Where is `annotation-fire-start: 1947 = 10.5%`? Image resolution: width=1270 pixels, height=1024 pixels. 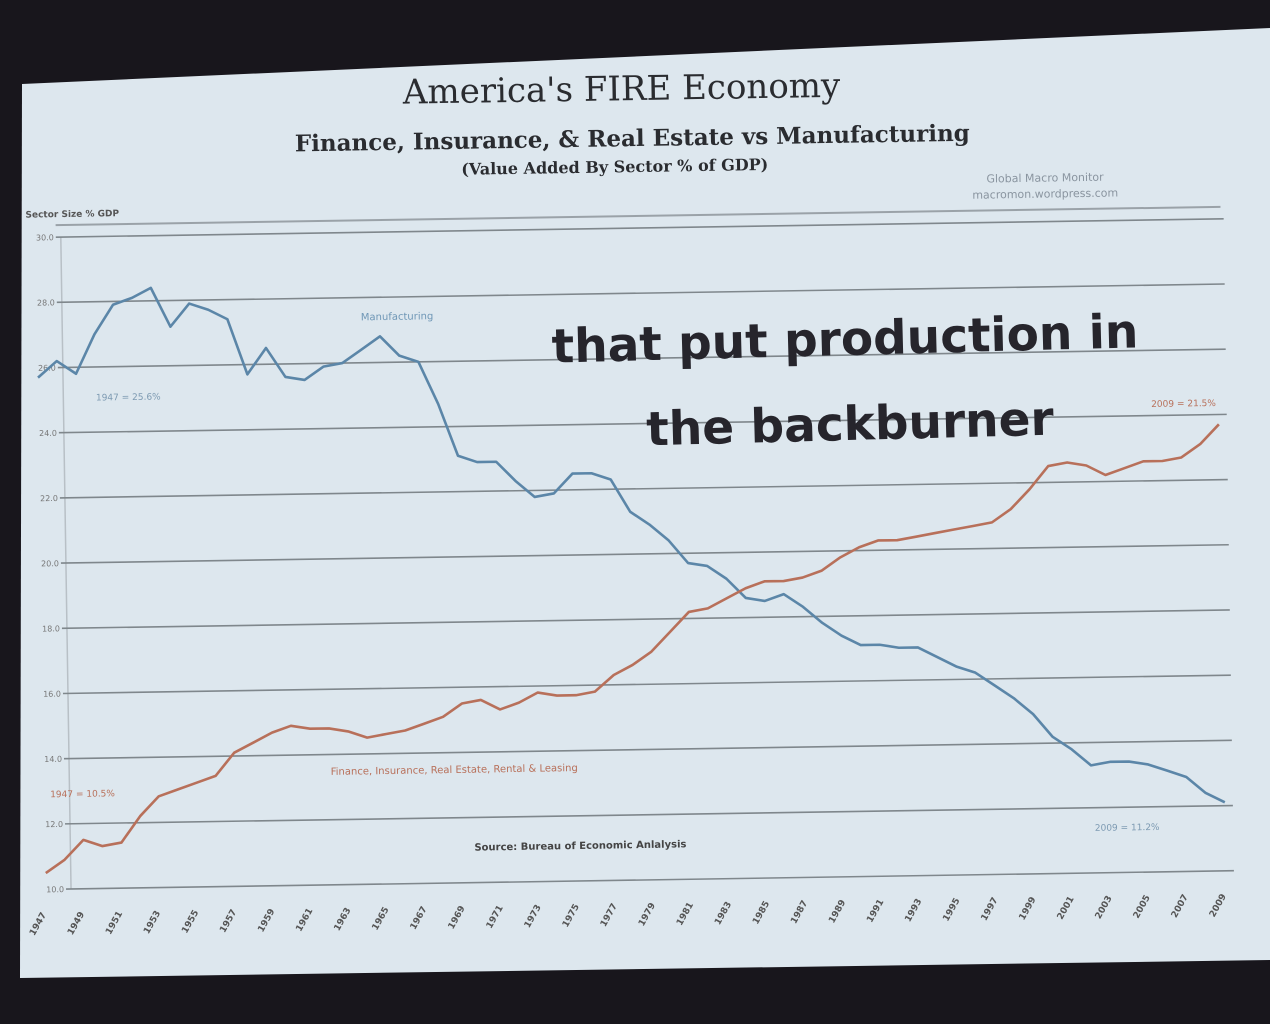 annotation-fire-start: 1947 = 10.5% is located at coordinates (82, 794).